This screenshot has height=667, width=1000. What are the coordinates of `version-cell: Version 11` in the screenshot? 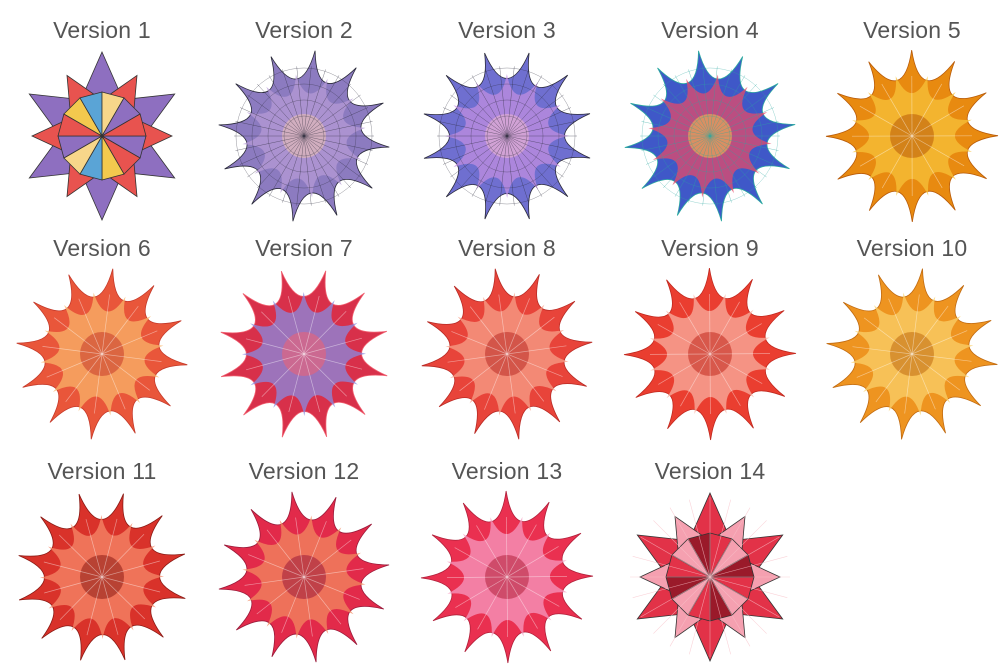 It's located at (102, 554).